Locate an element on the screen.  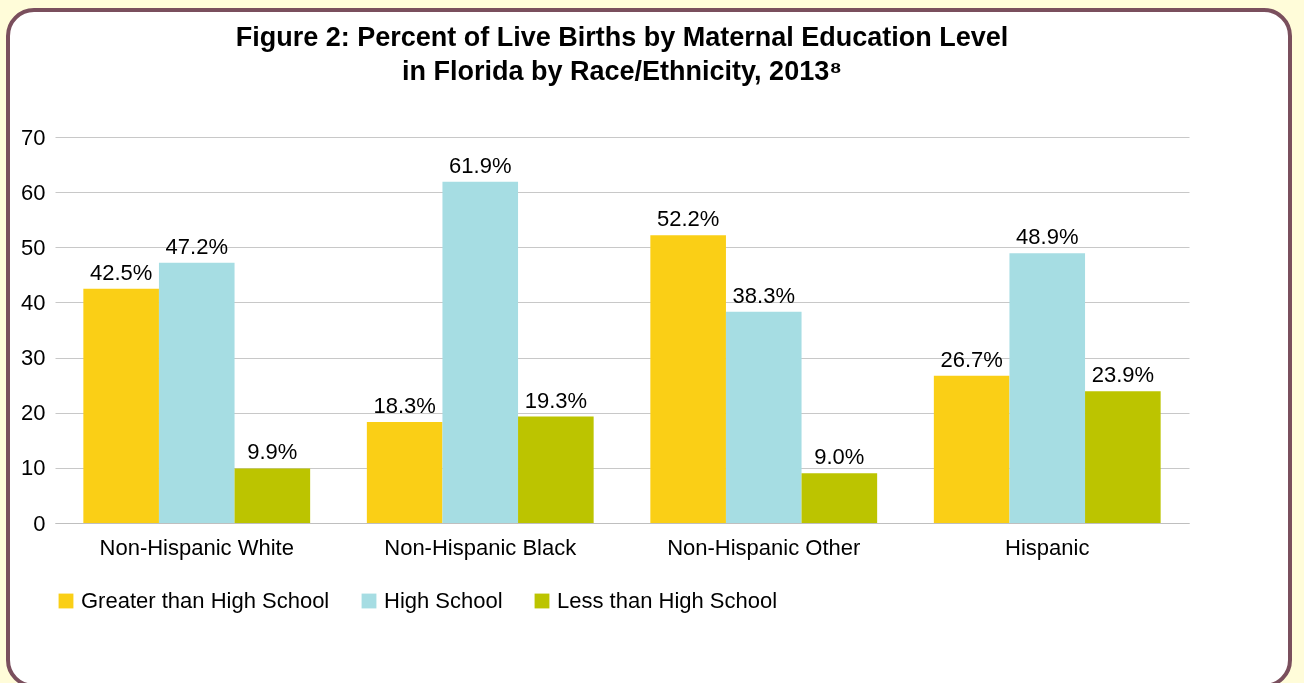
x-tick-label: Hispanic is located at coordinates (1047, 547).